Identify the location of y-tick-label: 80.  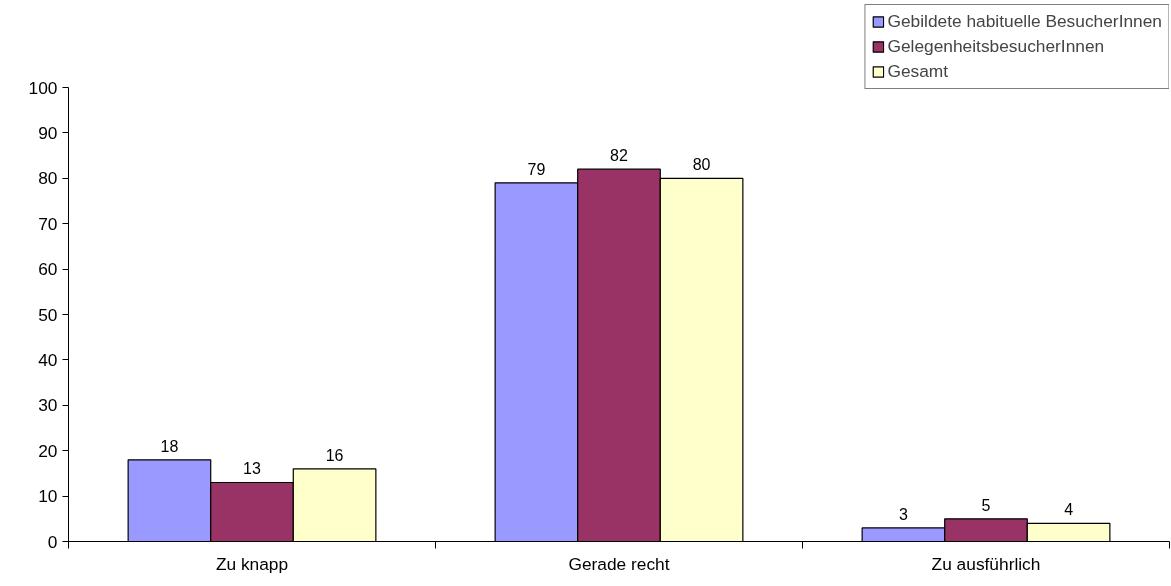
(48, 178).